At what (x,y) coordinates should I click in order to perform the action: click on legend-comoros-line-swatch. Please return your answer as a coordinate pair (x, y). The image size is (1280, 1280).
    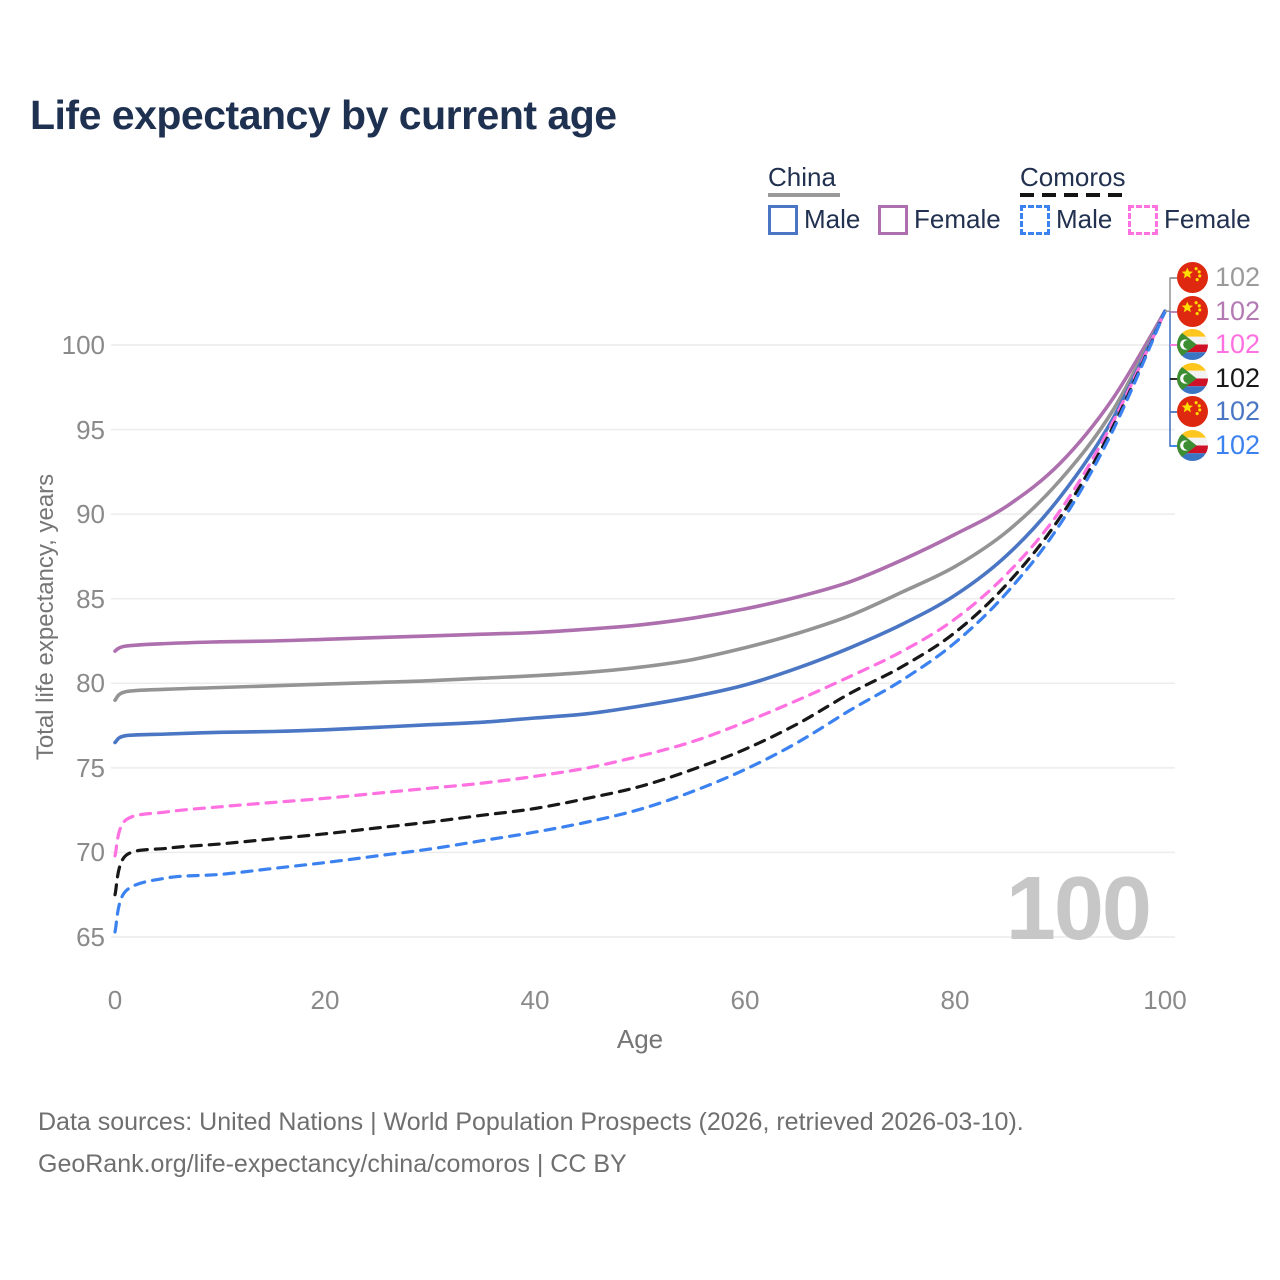
    Looking at the image, I should click on (1073, 195).